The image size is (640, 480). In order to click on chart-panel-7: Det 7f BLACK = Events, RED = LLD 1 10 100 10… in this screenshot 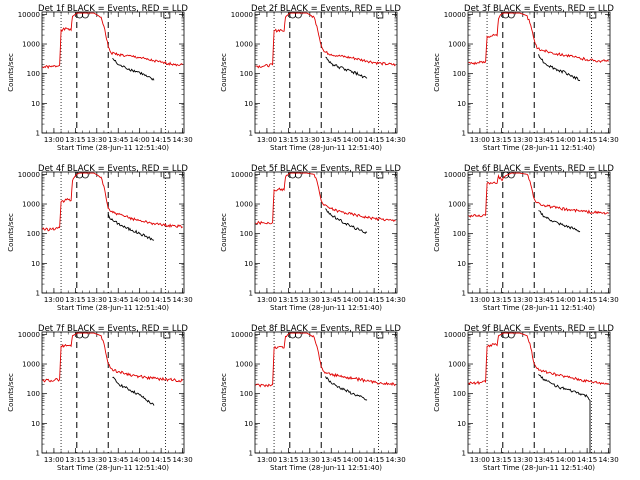, I will do `click(100, 398)`.